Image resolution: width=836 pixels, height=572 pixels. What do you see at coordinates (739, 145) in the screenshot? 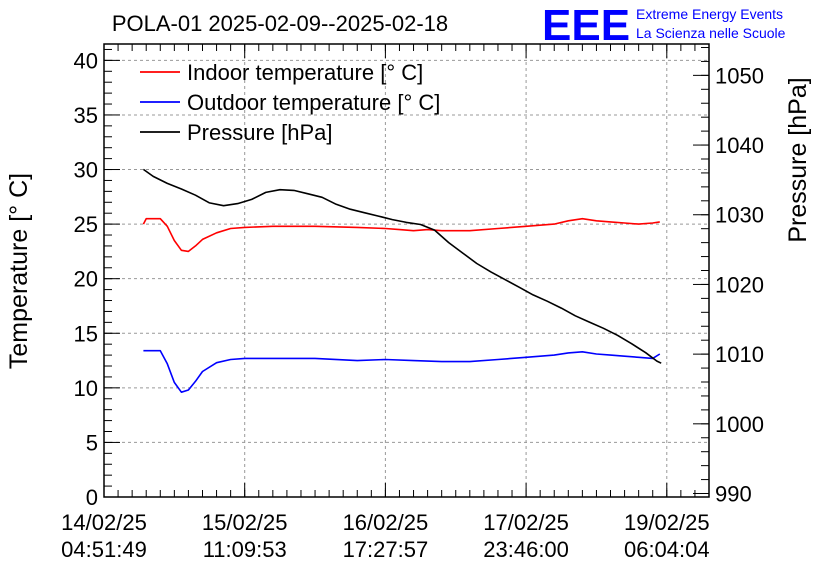
I see `y2-tick-label: 1040` at bounding box center [739, 145].